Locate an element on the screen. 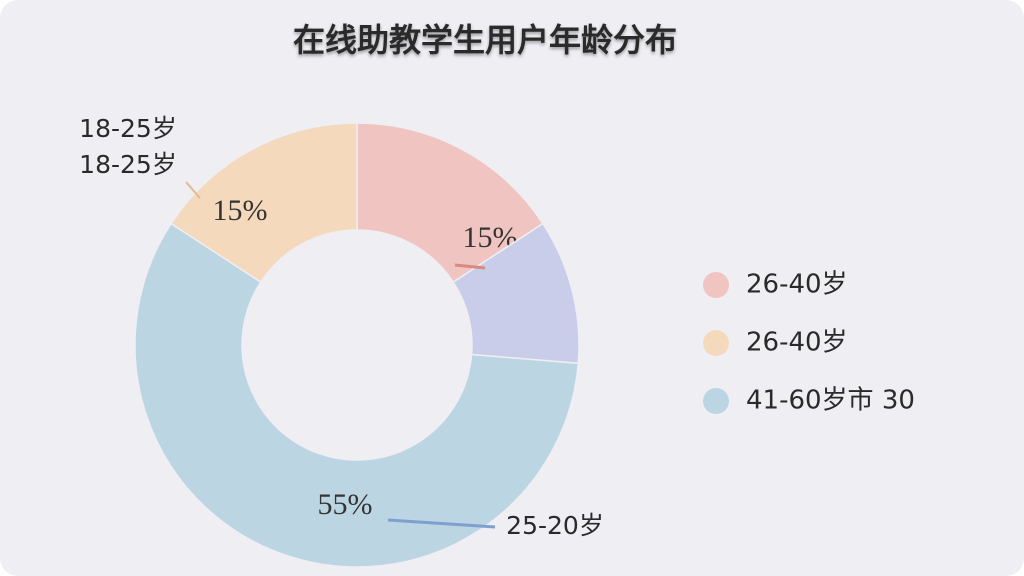 This screenshot has width=1024, height=576. legend-label: 41-60岁市 30 is located at coordinates (830, 401).